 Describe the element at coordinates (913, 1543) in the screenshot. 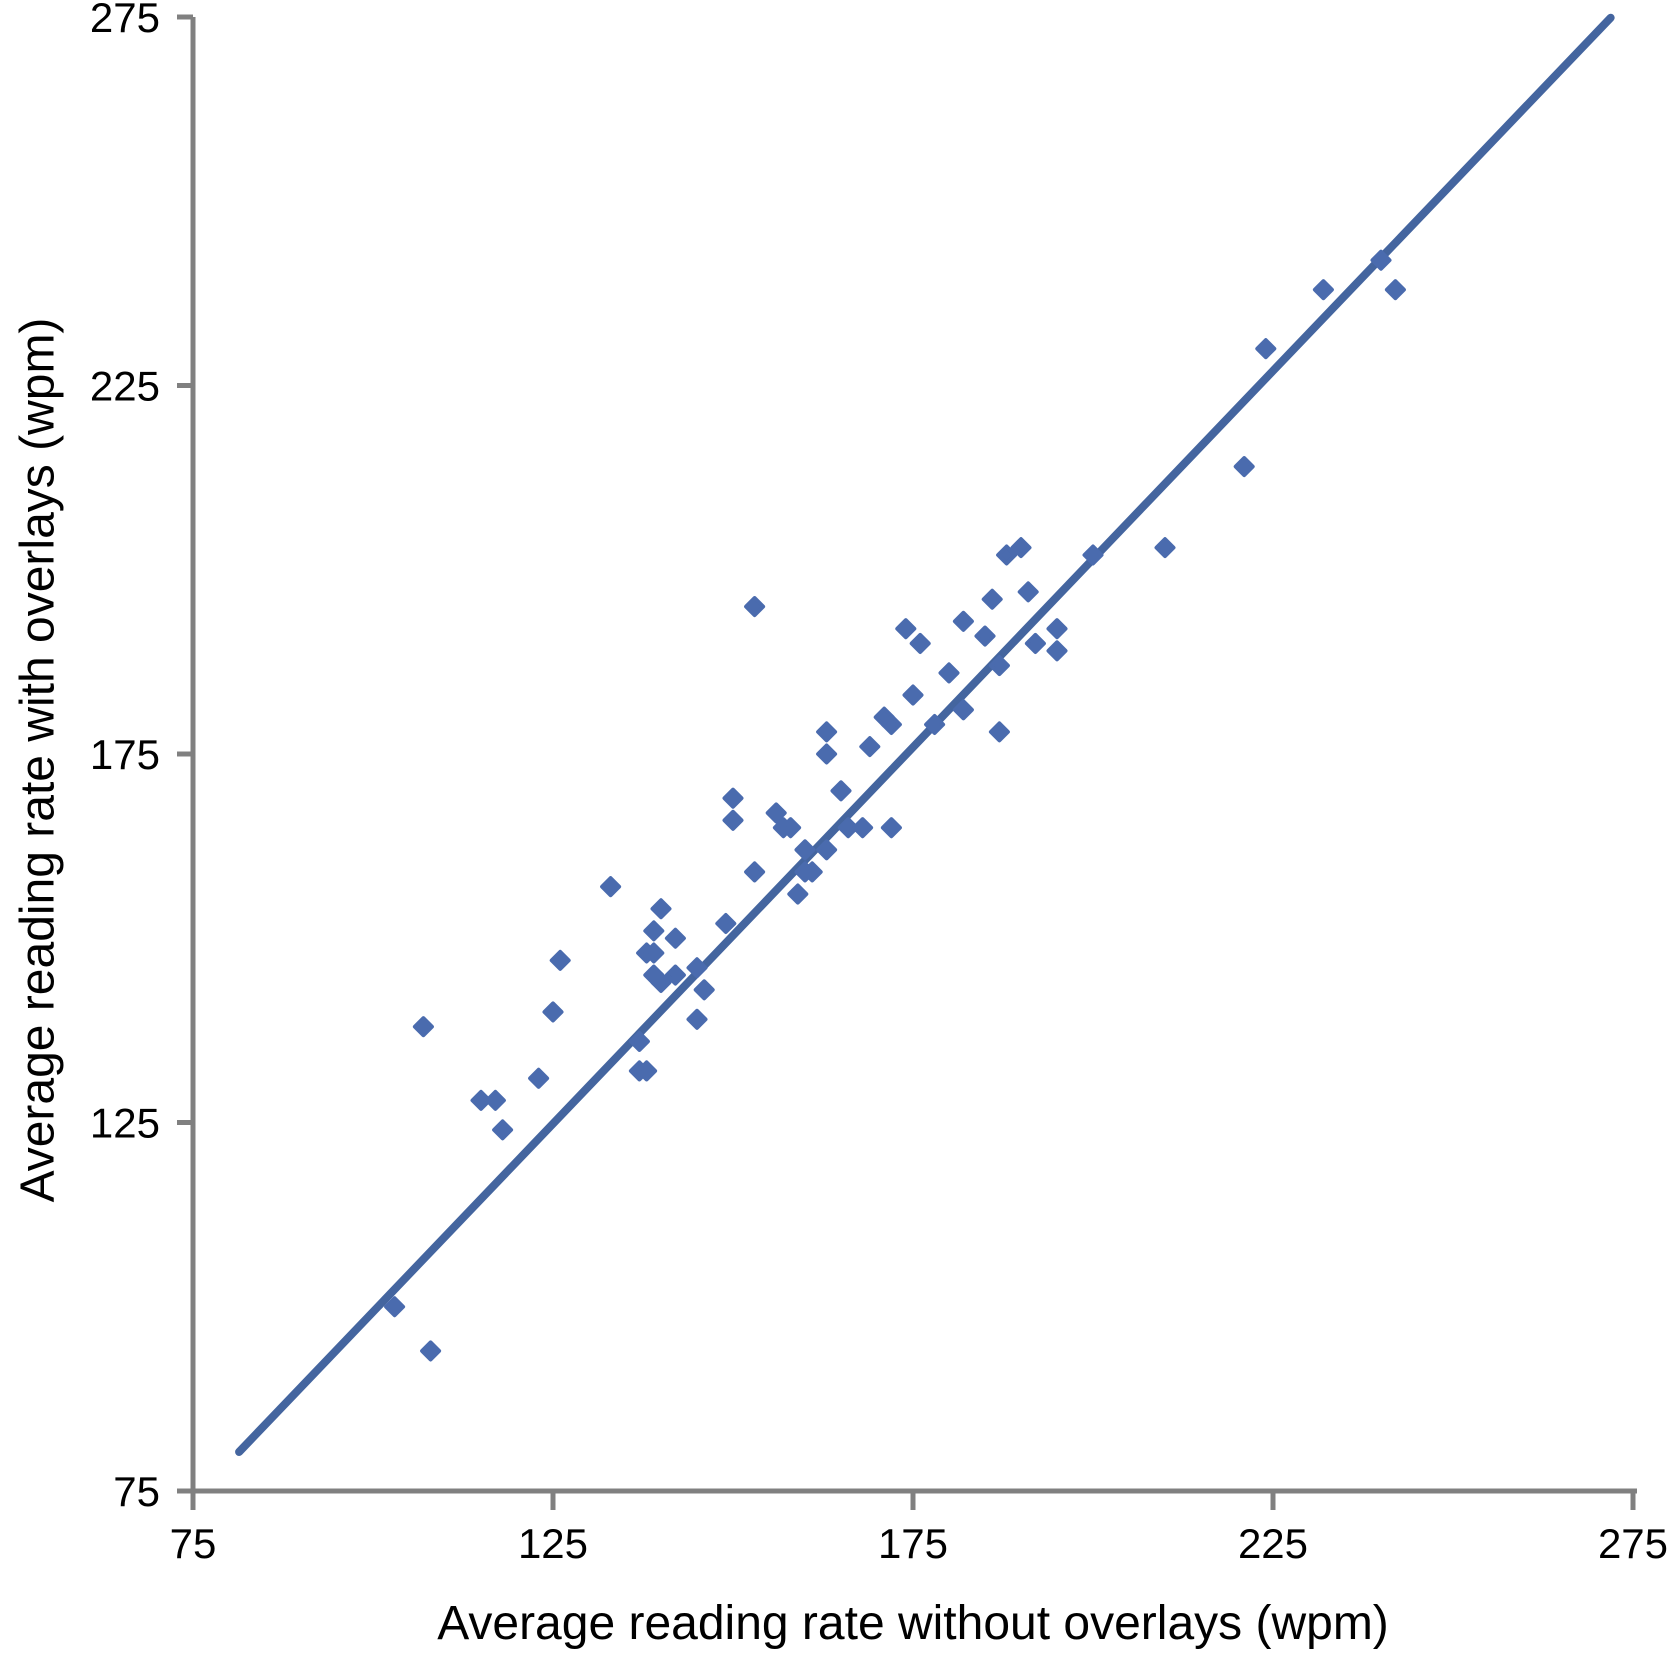

I see `x-tick-label: 175` at that location.